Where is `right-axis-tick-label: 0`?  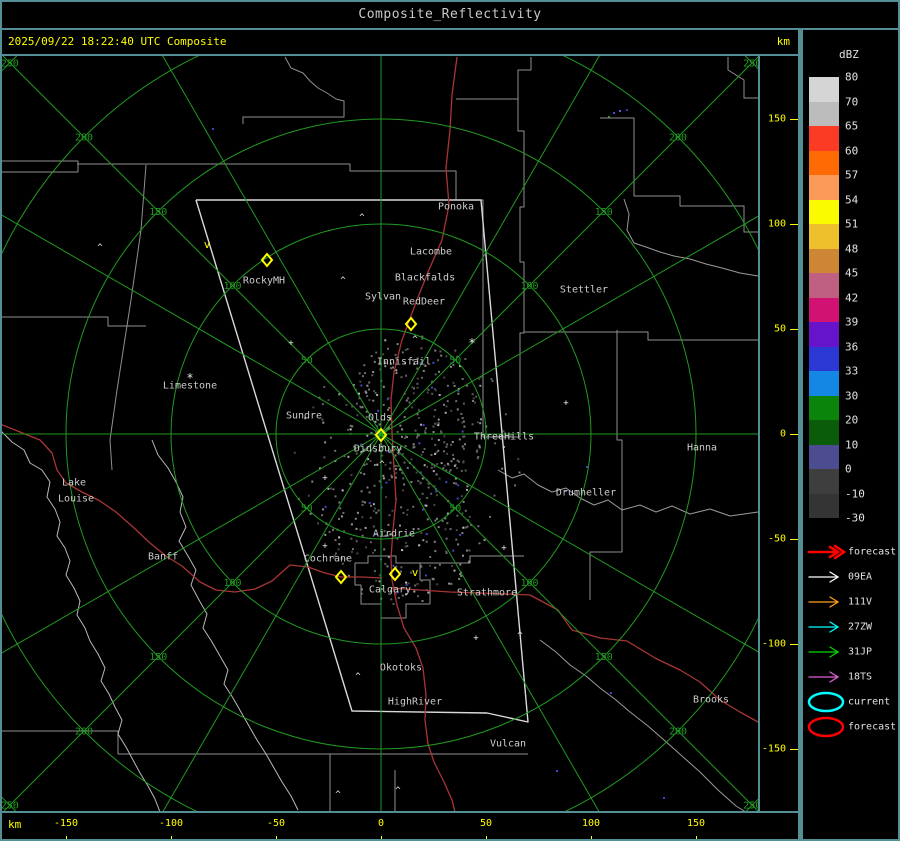 right-axis-tick-label: 0 is located at coordinates (782, 434).